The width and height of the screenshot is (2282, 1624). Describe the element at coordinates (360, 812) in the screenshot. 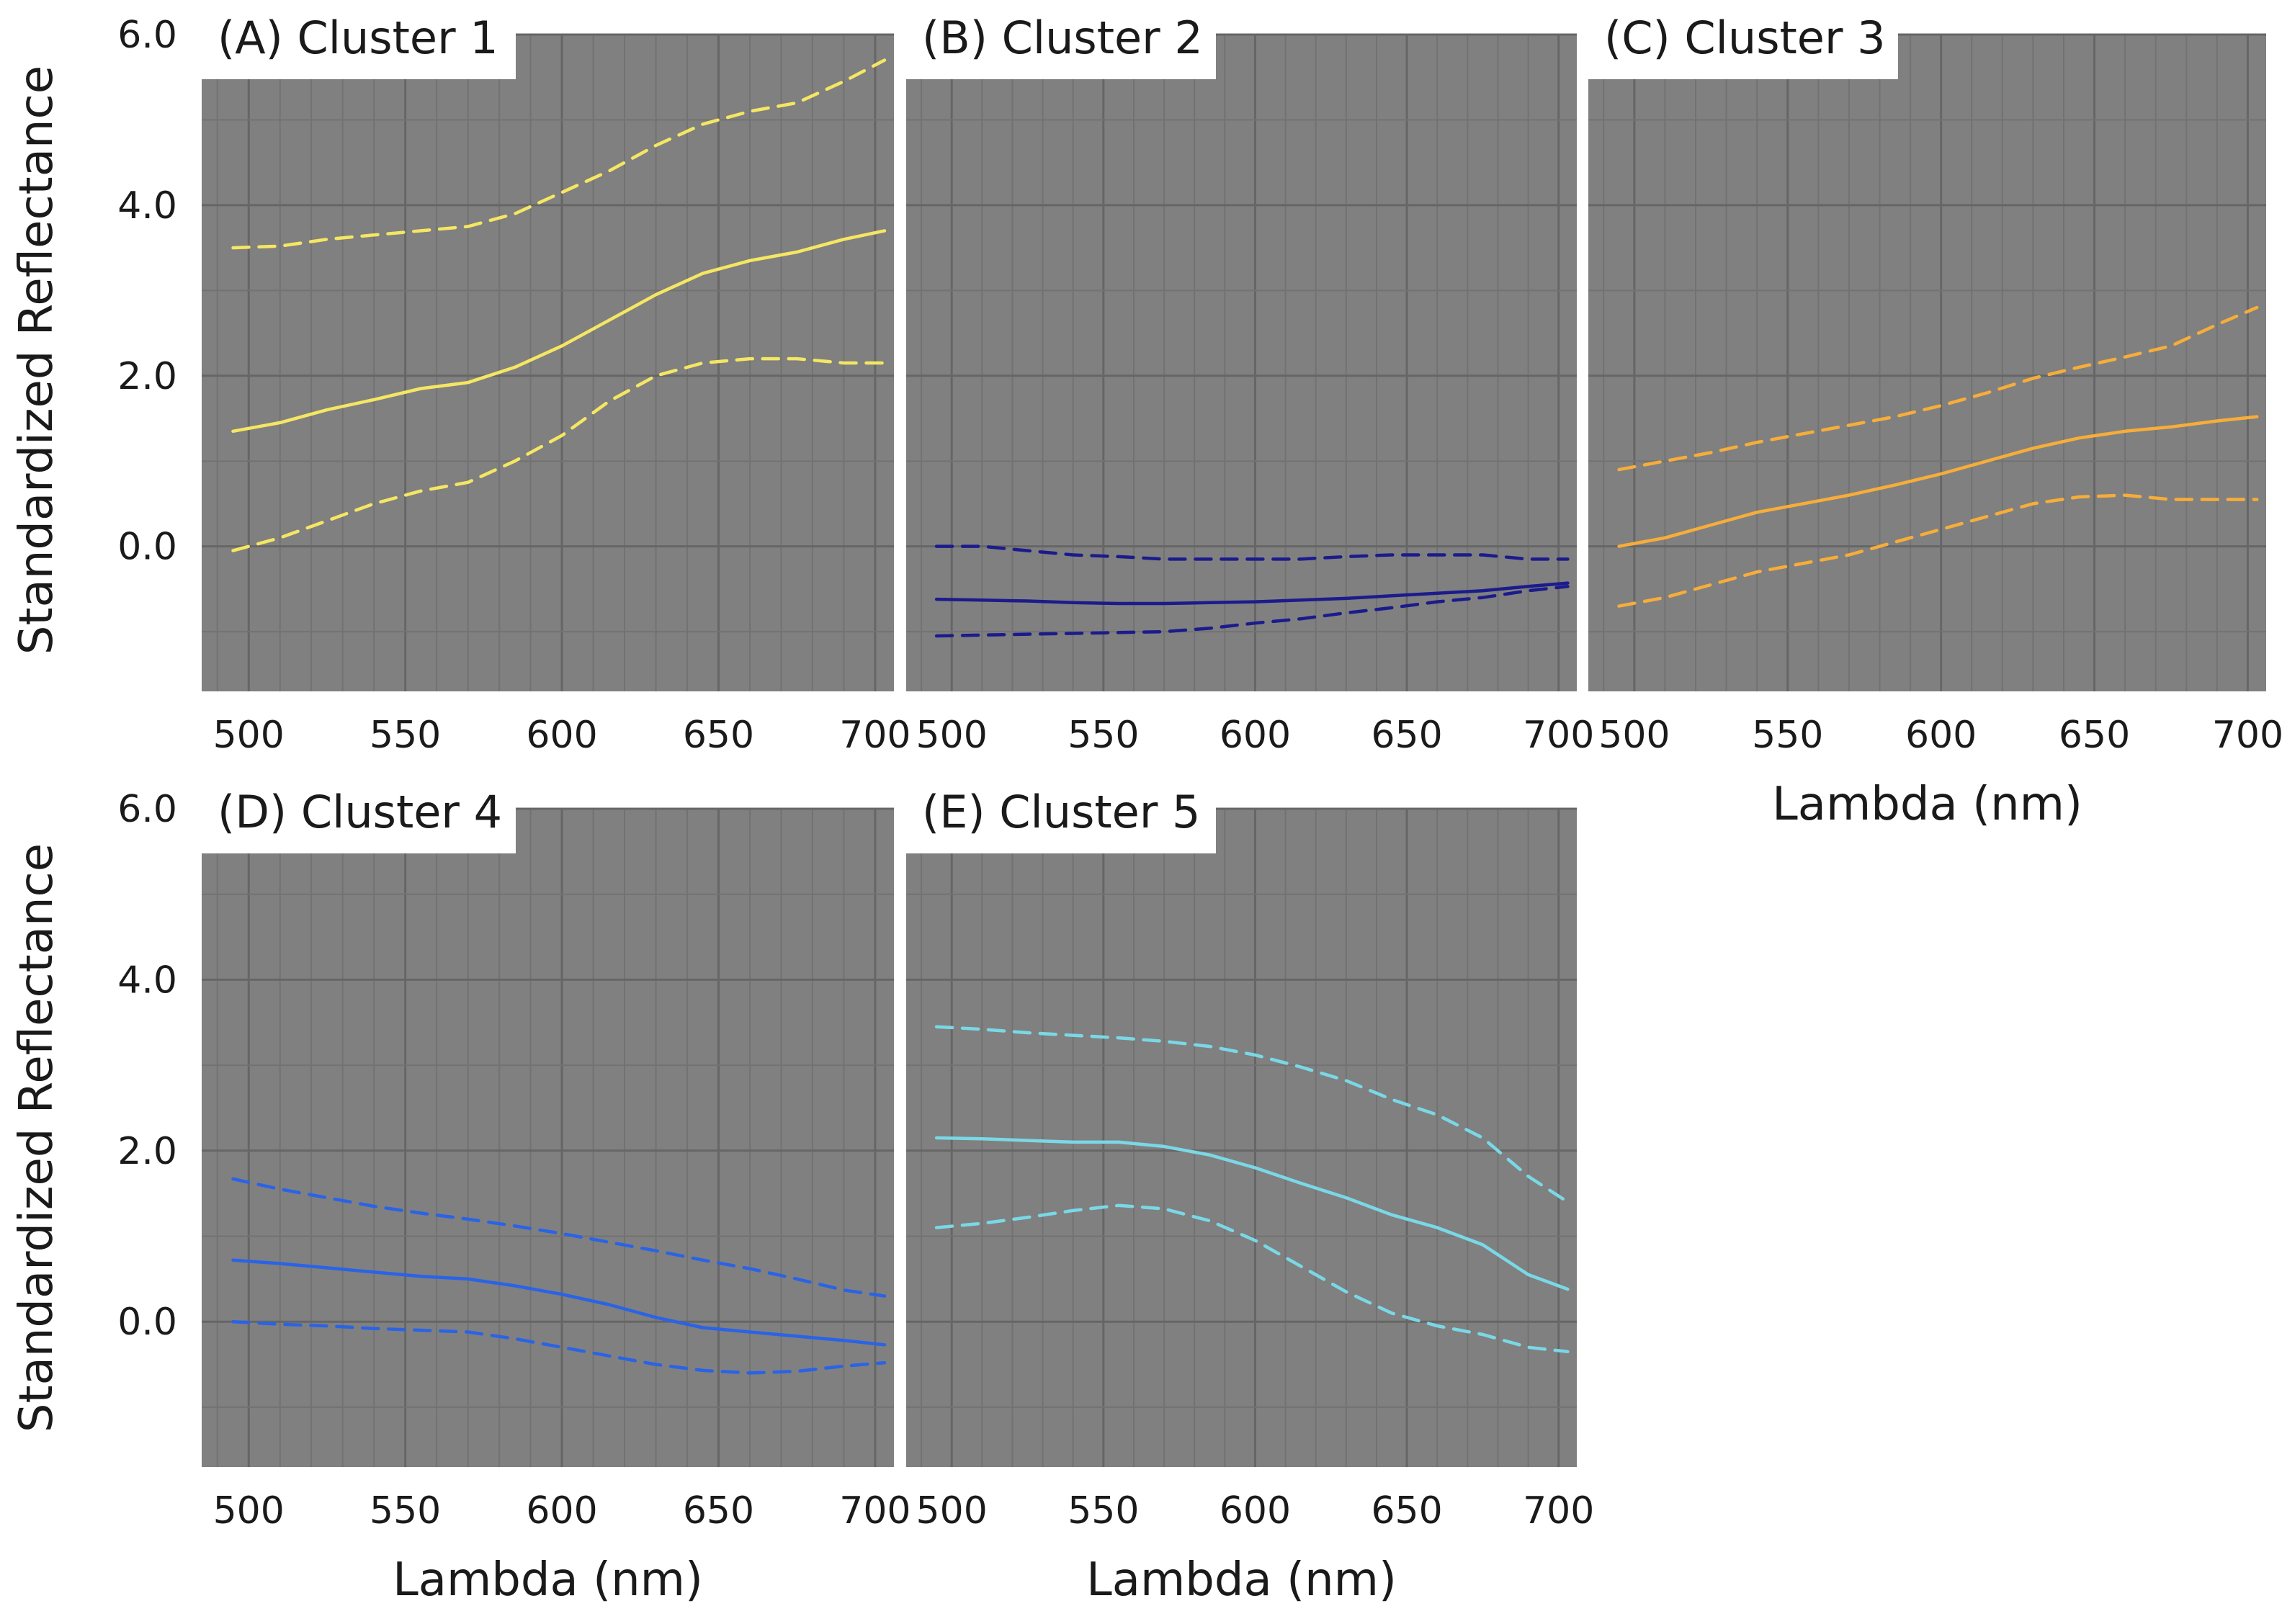

I see `panel-title: (D) Cluster 4` at that location.